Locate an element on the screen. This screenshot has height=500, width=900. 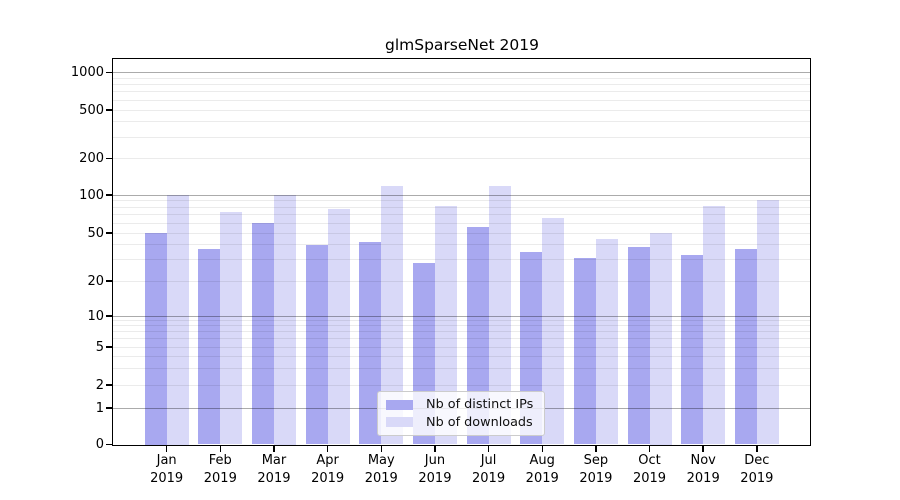
legend-item-distinct-ips: Nb of distinct IPs is located at coordinates (461, 404).